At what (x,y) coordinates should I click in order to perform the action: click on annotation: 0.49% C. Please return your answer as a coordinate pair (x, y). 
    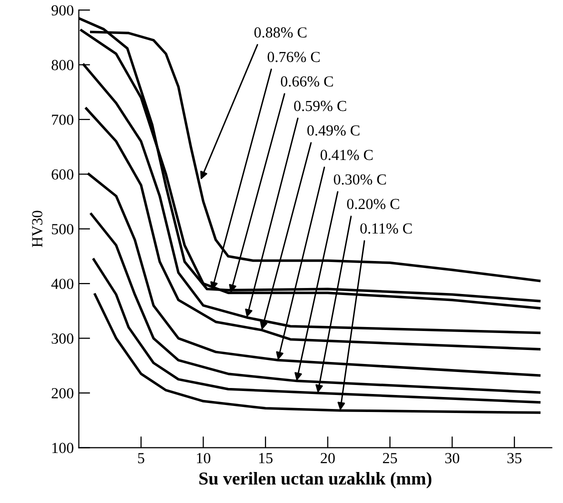
    Looking at the image, I should click on (333, 130).